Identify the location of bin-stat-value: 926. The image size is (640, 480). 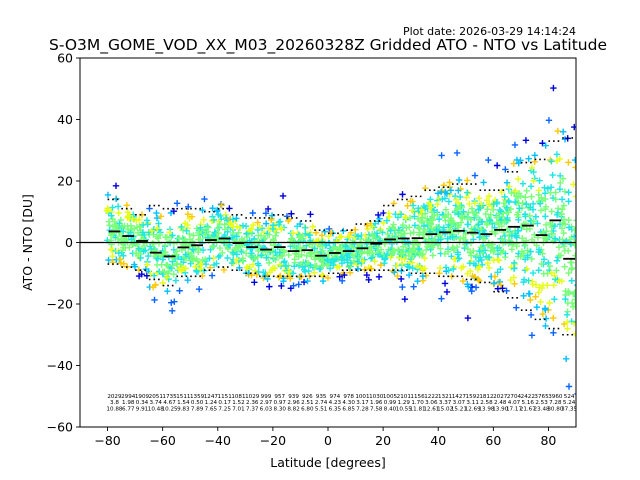
(307, 397).